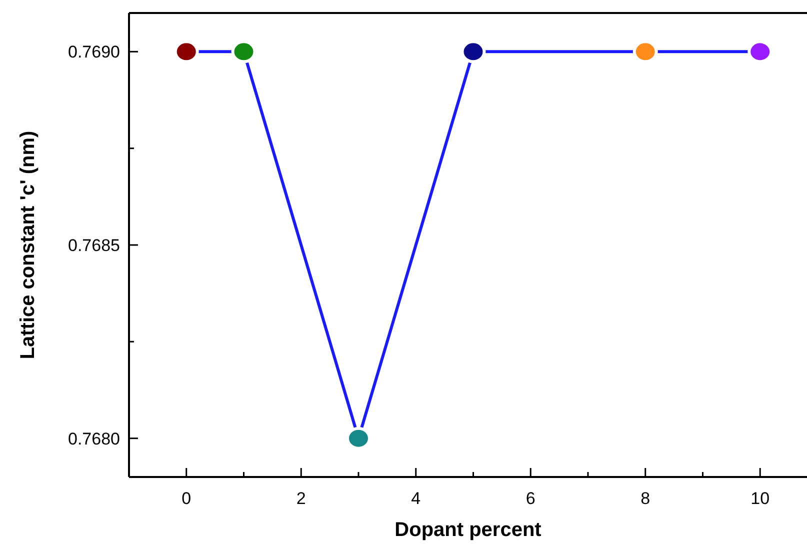 The image size is (807, 550). I want to click on y-tick-label: 0.7690, so click(94, 52).